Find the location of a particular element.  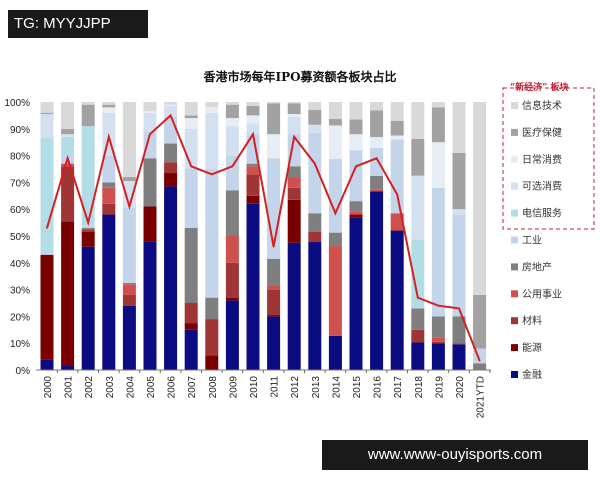

y-tick-label: 80% is located at coordinates (20, 157).